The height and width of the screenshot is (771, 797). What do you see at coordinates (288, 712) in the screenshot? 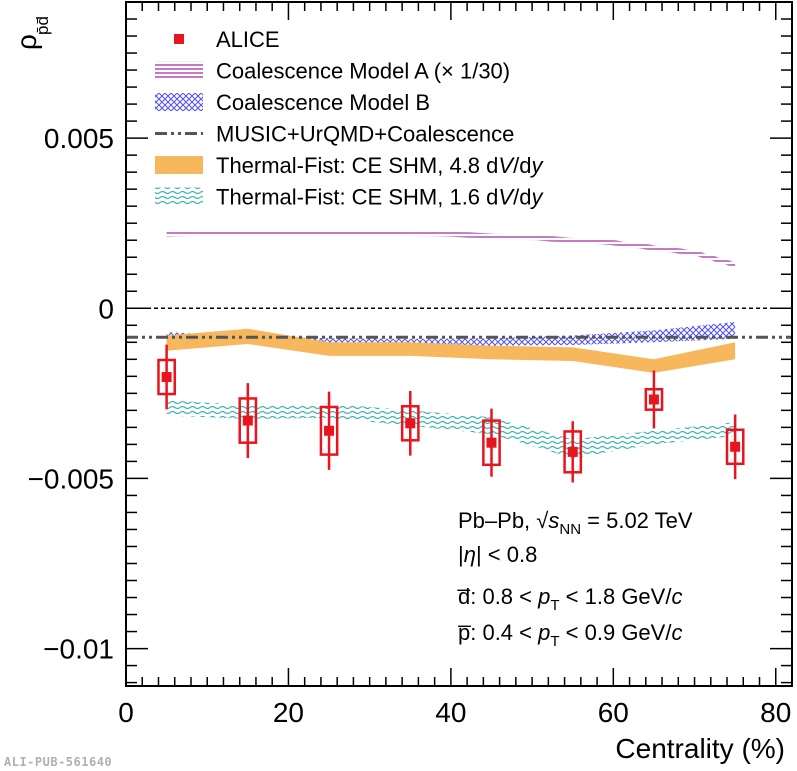
I see `x-tick-label: 20` at bounding box center [288, 712].